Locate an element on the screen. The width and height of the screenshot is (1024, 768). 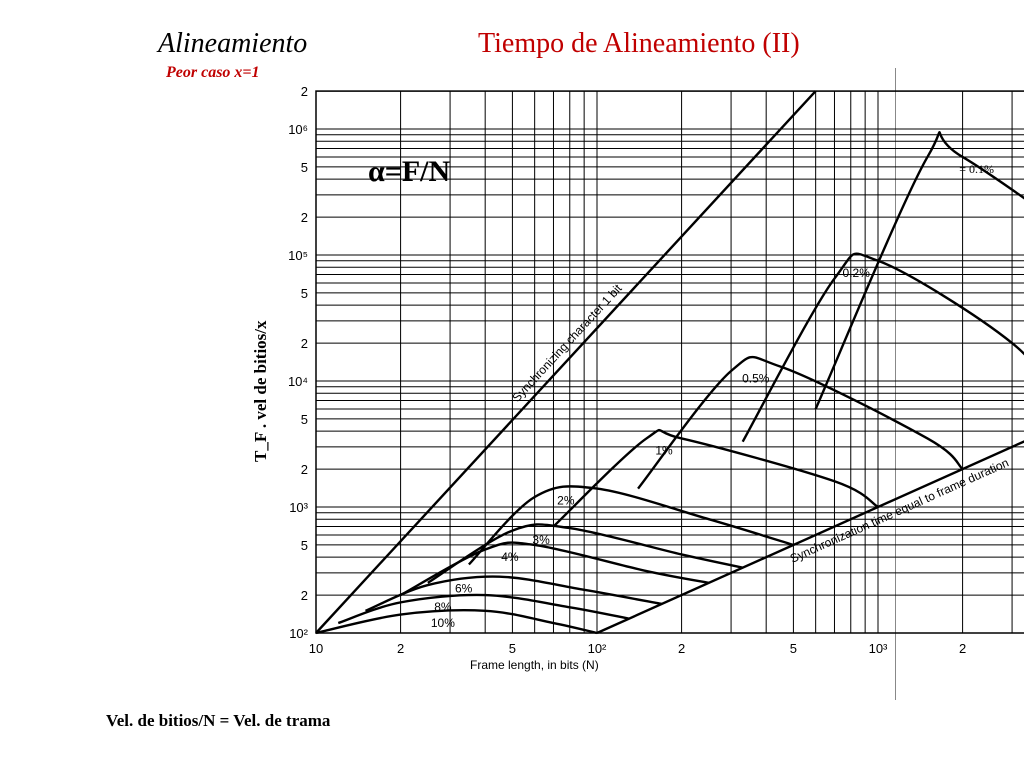
right-divider is located at coordinates (895, 384).